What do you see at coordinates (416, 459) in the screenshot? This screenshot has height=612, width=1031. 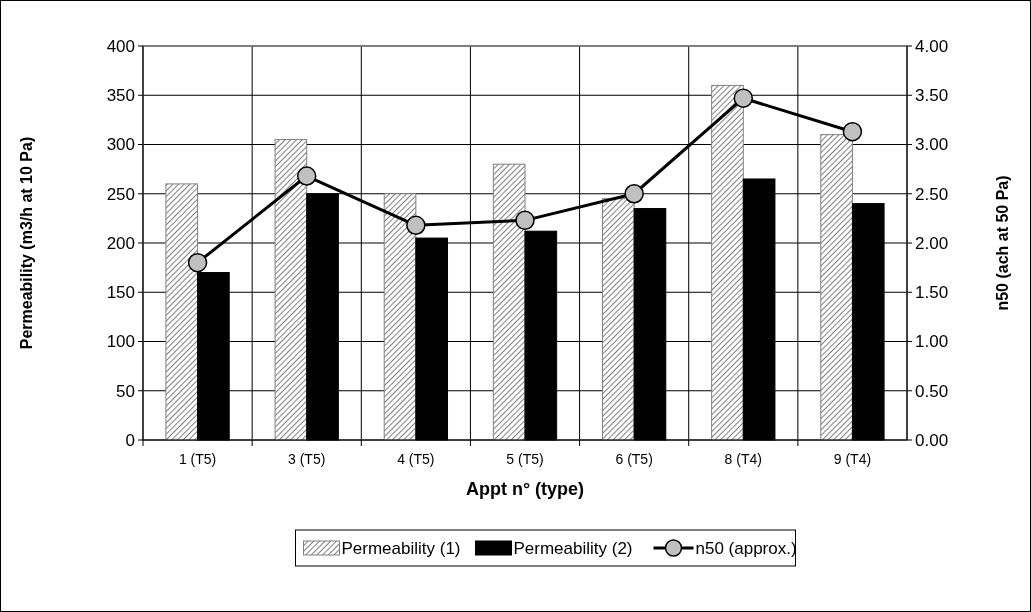 I see `x-tick-label: 4 (T5)` at bounding box center [416, 459].